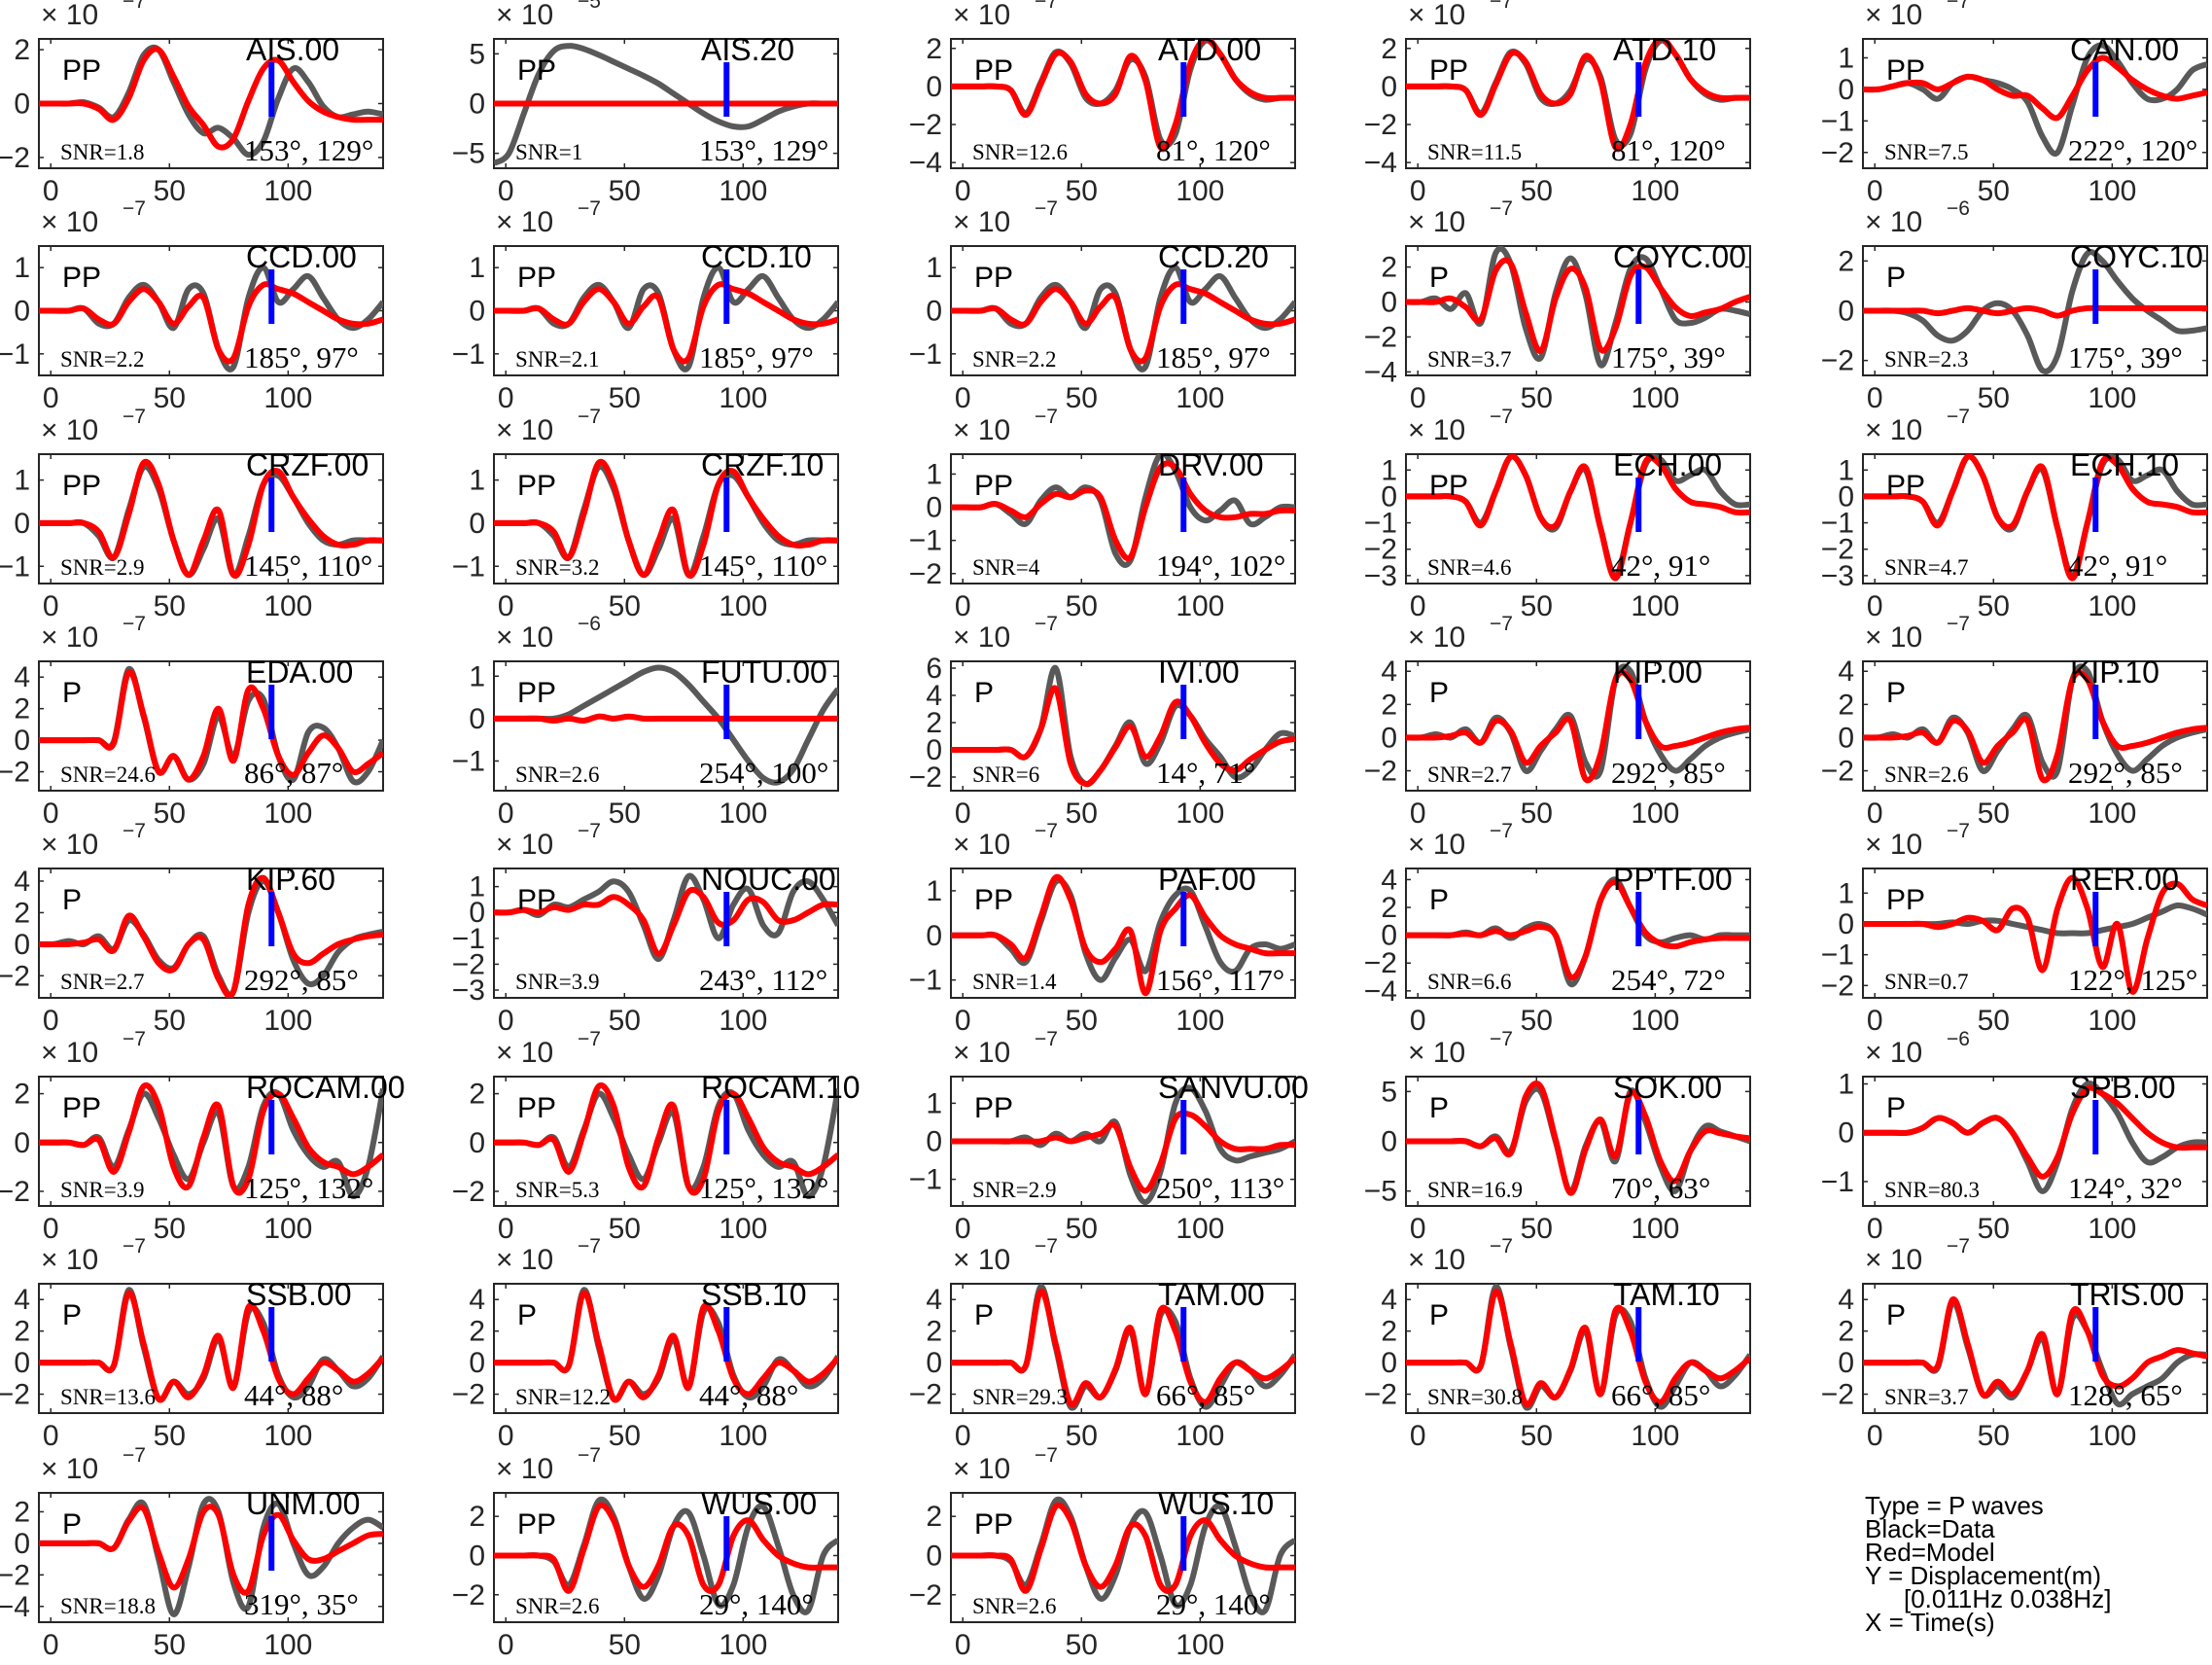  I want to click on azimuth-label: 243°, 112°, so click(763, 980).